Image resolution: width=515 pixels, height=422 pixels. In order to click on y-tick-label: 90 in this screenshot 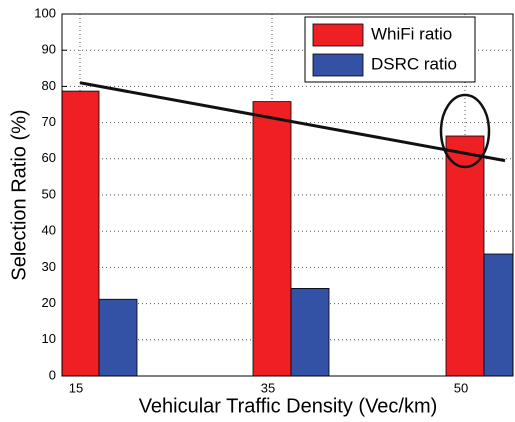, I will do `click(49, 49)`.